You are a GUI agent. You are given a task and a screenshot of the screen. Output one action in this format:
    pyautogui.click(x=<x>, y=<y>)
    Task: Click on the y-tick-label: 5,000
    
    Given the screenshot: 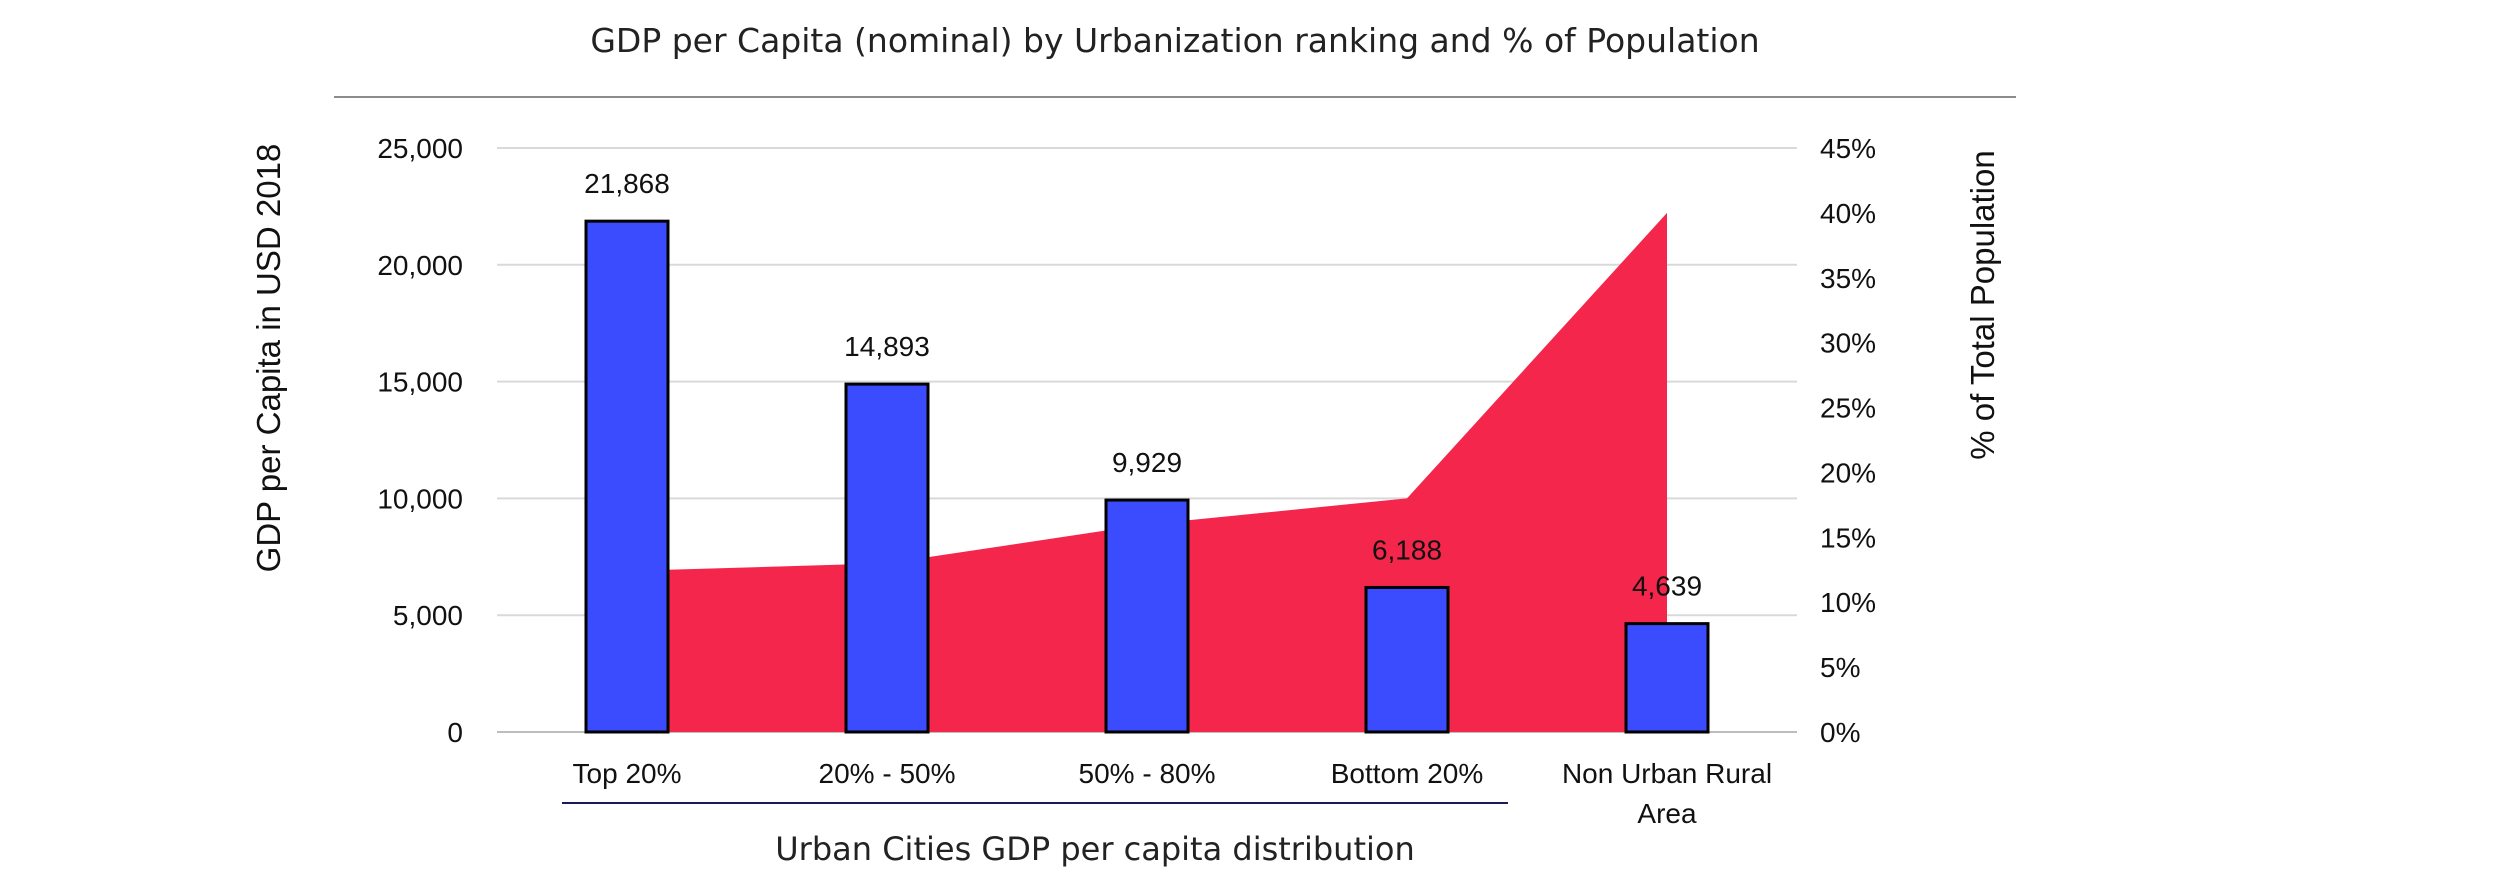 What is the action you would take?
    pyautogui.click(x=428, y=615)
    